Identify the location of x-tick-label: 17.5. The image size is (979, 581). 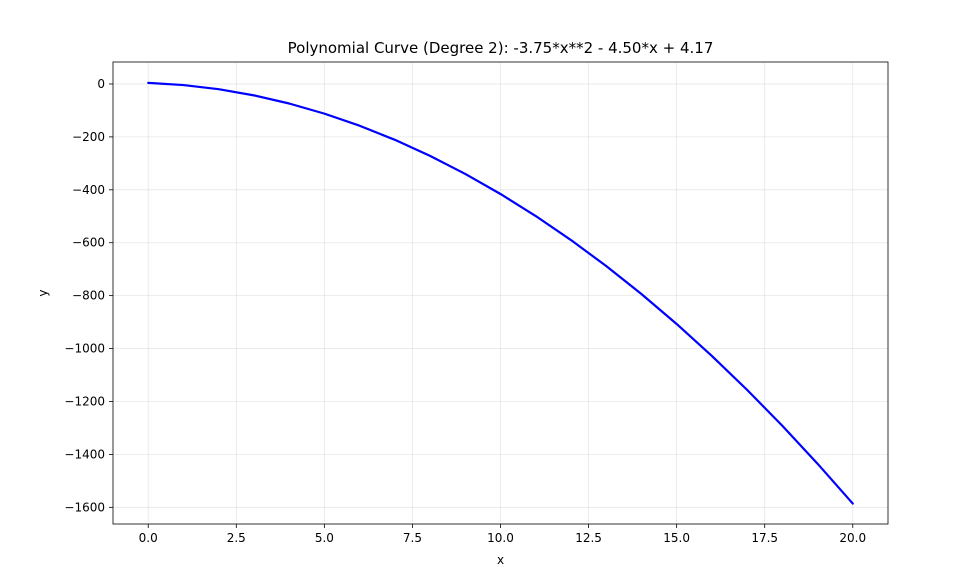
(764, 538).